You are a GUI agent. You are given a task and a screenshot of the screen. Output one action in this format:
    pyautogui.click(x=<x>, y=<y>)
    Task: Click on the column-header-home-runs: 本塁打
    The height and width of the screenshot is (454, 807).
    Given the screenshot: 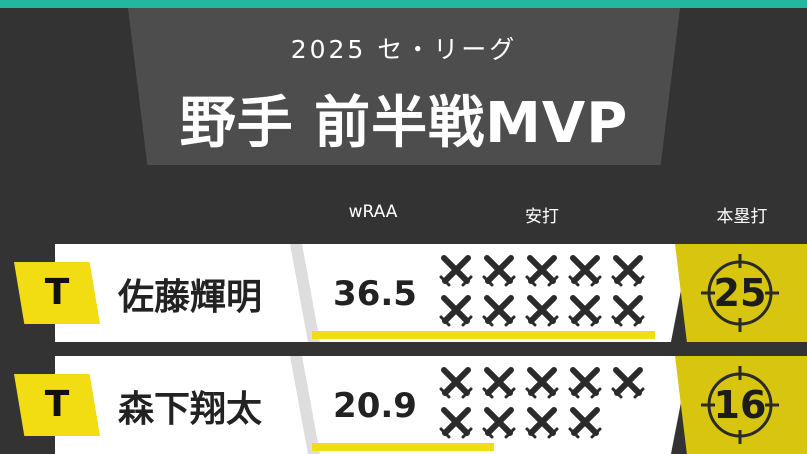 What is the action you would take?
    pyautogui.click(x=742, y=217)
    